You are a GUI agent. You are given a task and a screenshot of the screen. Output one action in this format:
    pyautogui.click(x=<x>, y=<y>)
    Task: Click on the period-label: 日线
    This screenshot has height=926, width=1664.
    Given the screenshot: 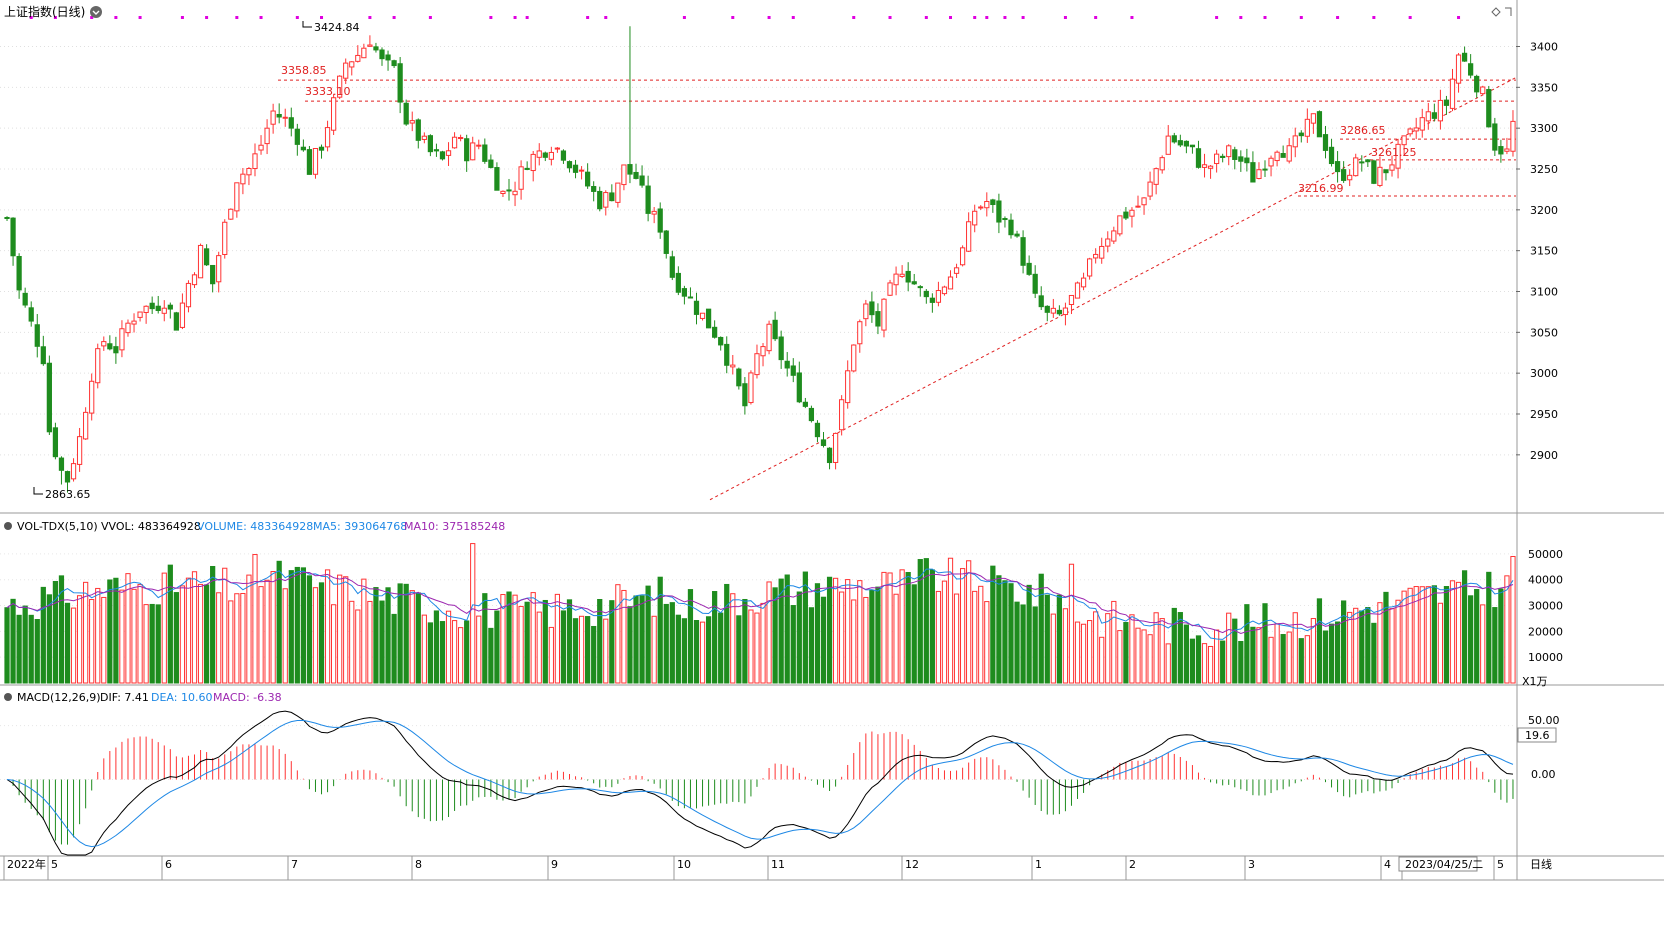 What is the action you would take?
    pyautogui.click(x=1541, y=864)
    